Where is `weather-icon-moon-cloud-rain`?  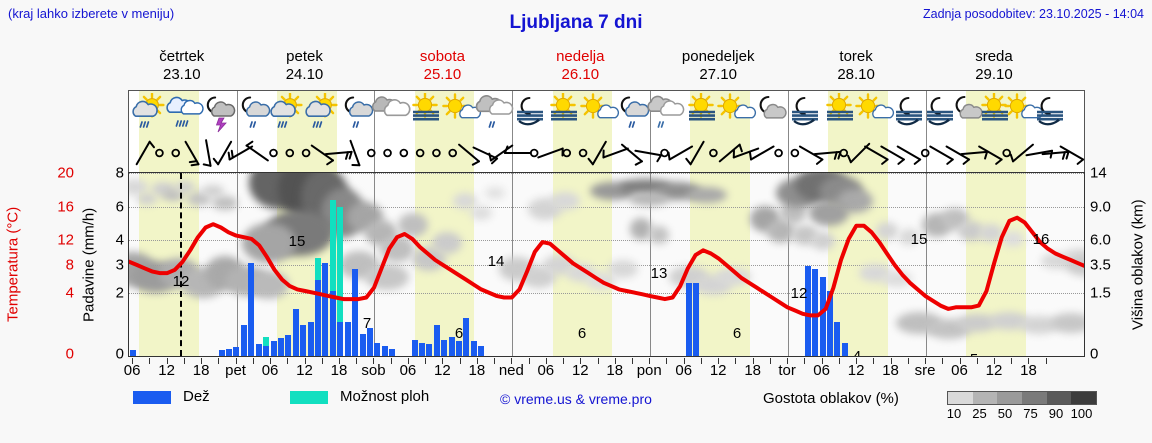 weather-icon-moon-cloud-rain is located at coordinates (633, 113).